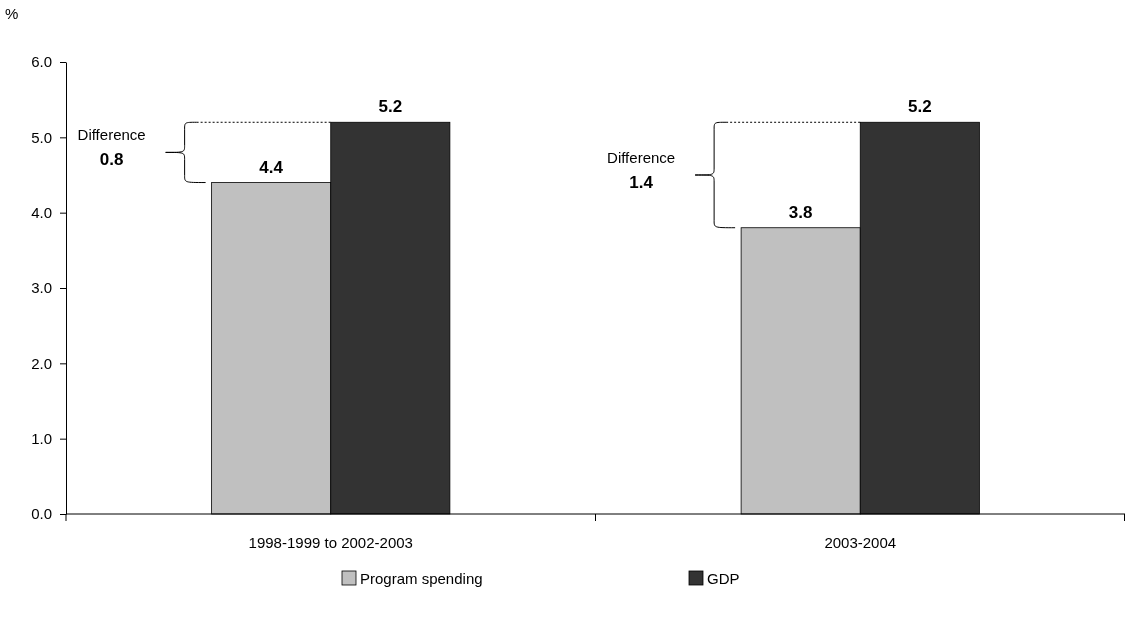 Image resolution: width=1125 pixels, height=637 pixels. Describe the element at coordinates (41, 137) in the screenshot. I see `y-tick-label: 5.0` at that location.